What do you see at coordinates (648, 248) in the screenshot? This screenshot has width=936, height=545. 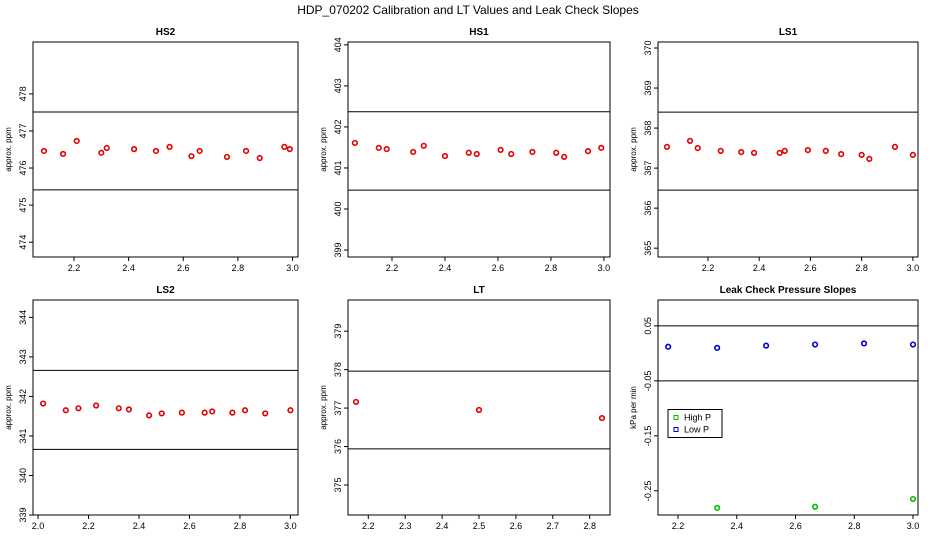 I see `y-tick-label: 365` at bounding box center [648, 248].